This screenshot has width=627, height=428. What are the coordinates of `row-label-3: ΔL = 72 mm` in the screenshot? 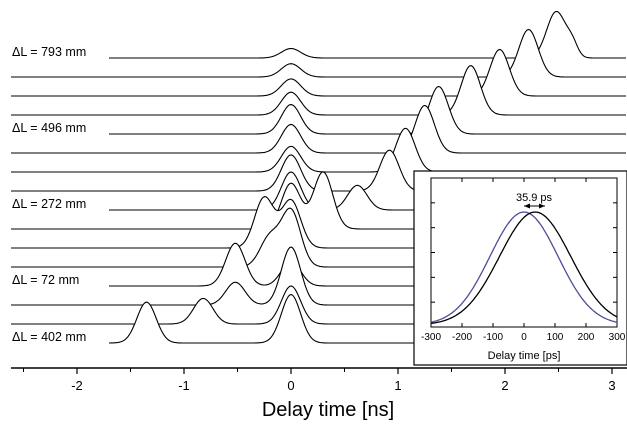 It's located at (45, 280).